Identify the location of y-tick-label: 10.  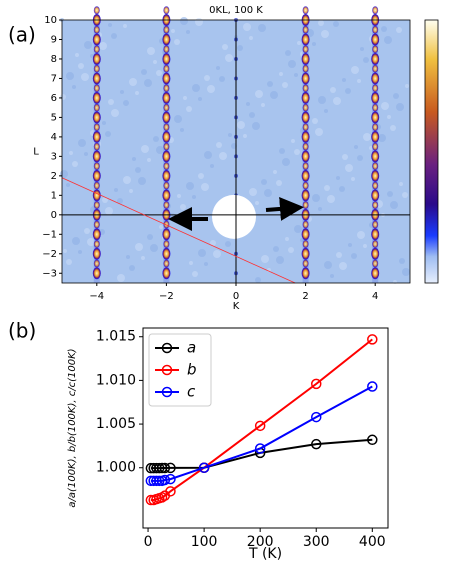
(50, 20).